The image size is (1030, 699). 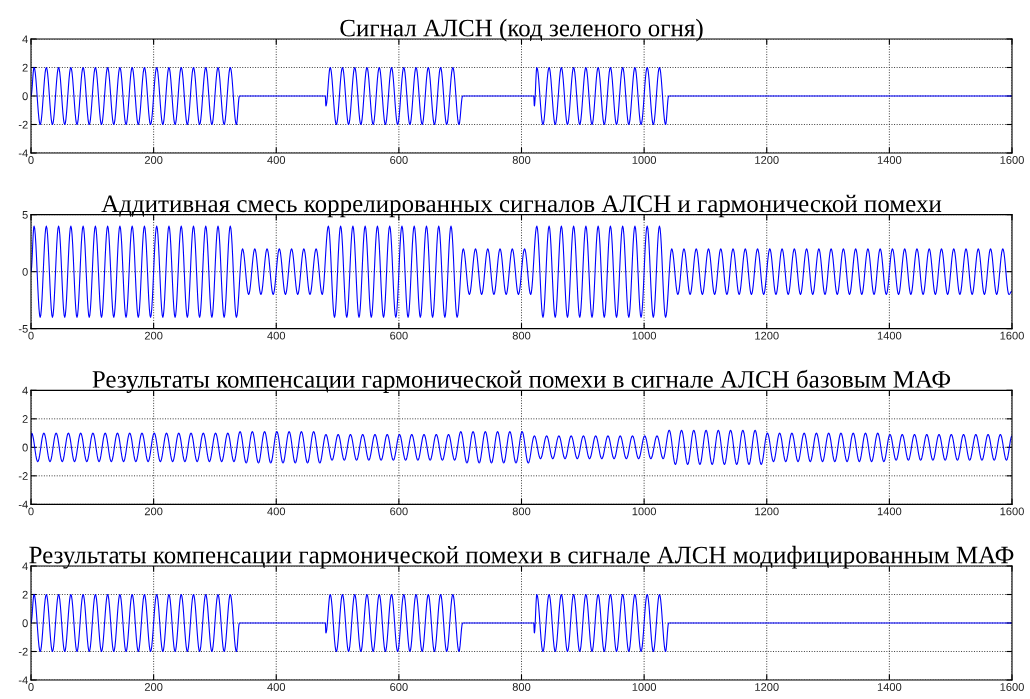 What do you see at coordinates (23, 329) in the screenshot?
I see `y-tick-label: -5` at bounding box center [23, 329].